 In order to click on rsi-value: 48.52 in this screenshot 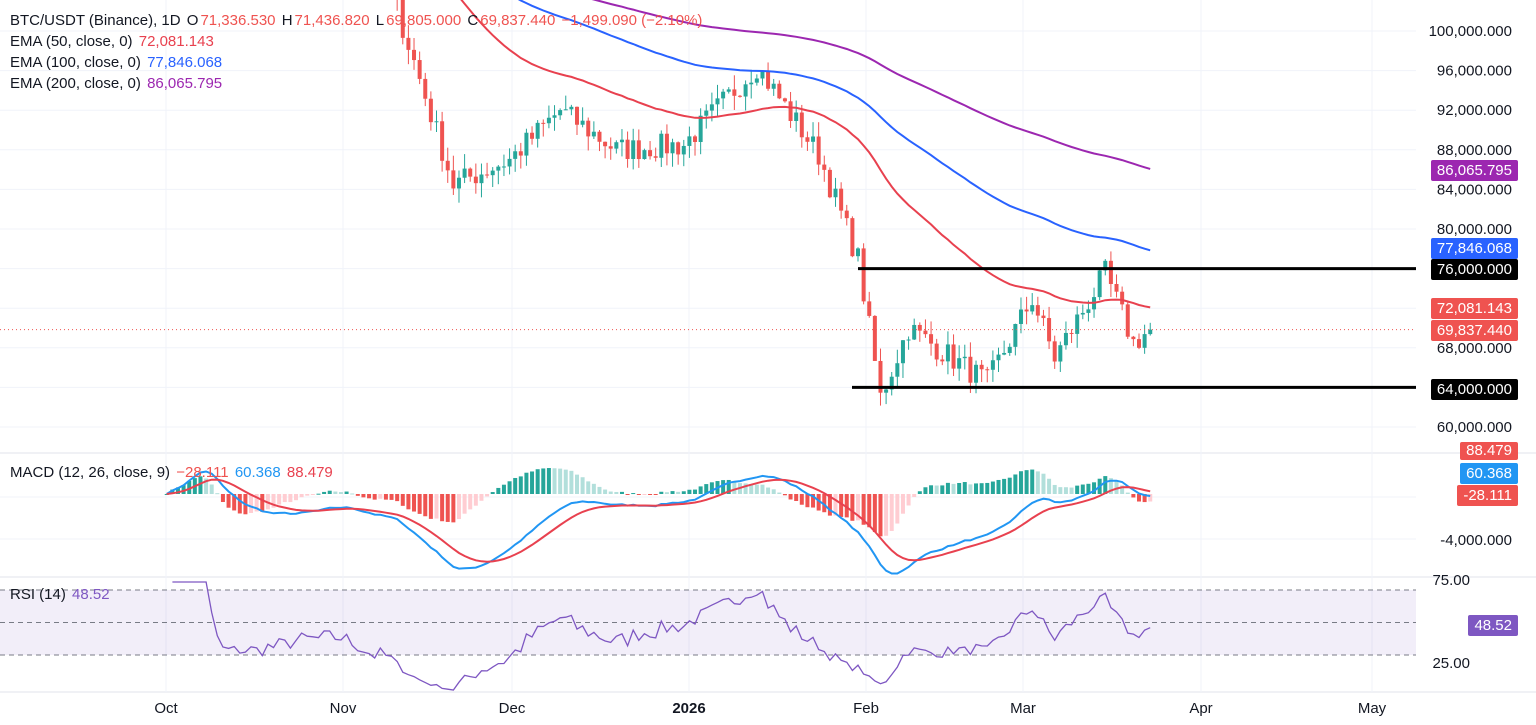, I will do `click(91, 594)`.